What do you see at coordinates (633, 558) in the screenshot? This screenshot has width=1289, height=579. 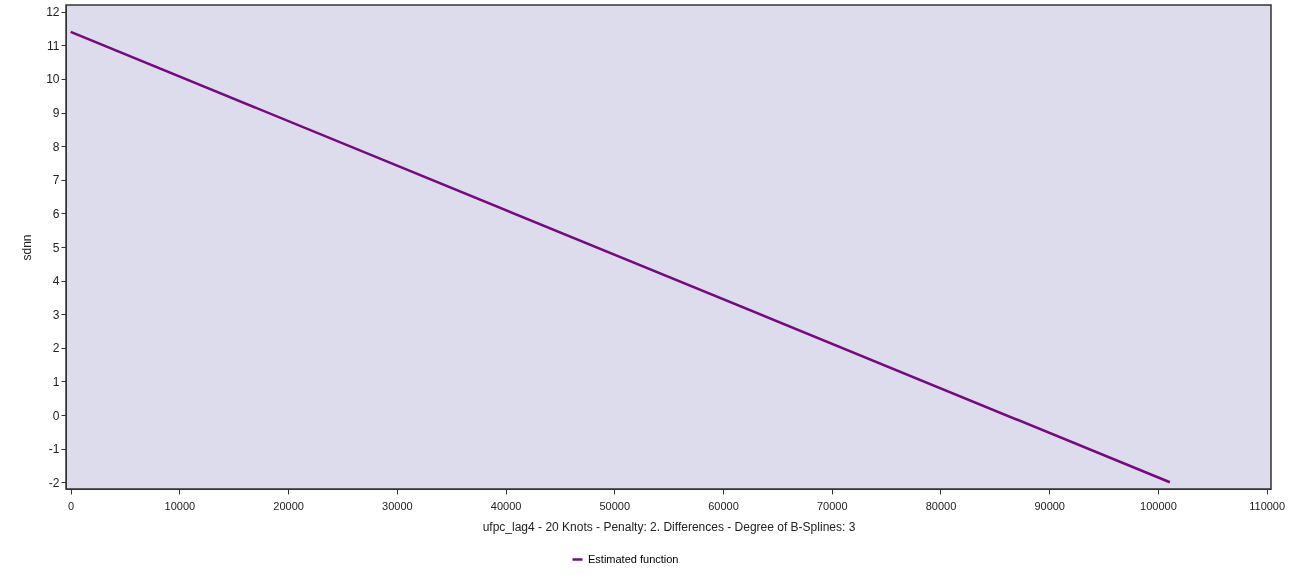 I see `legend-label: Estimated function` at bounding box center [633, 558].